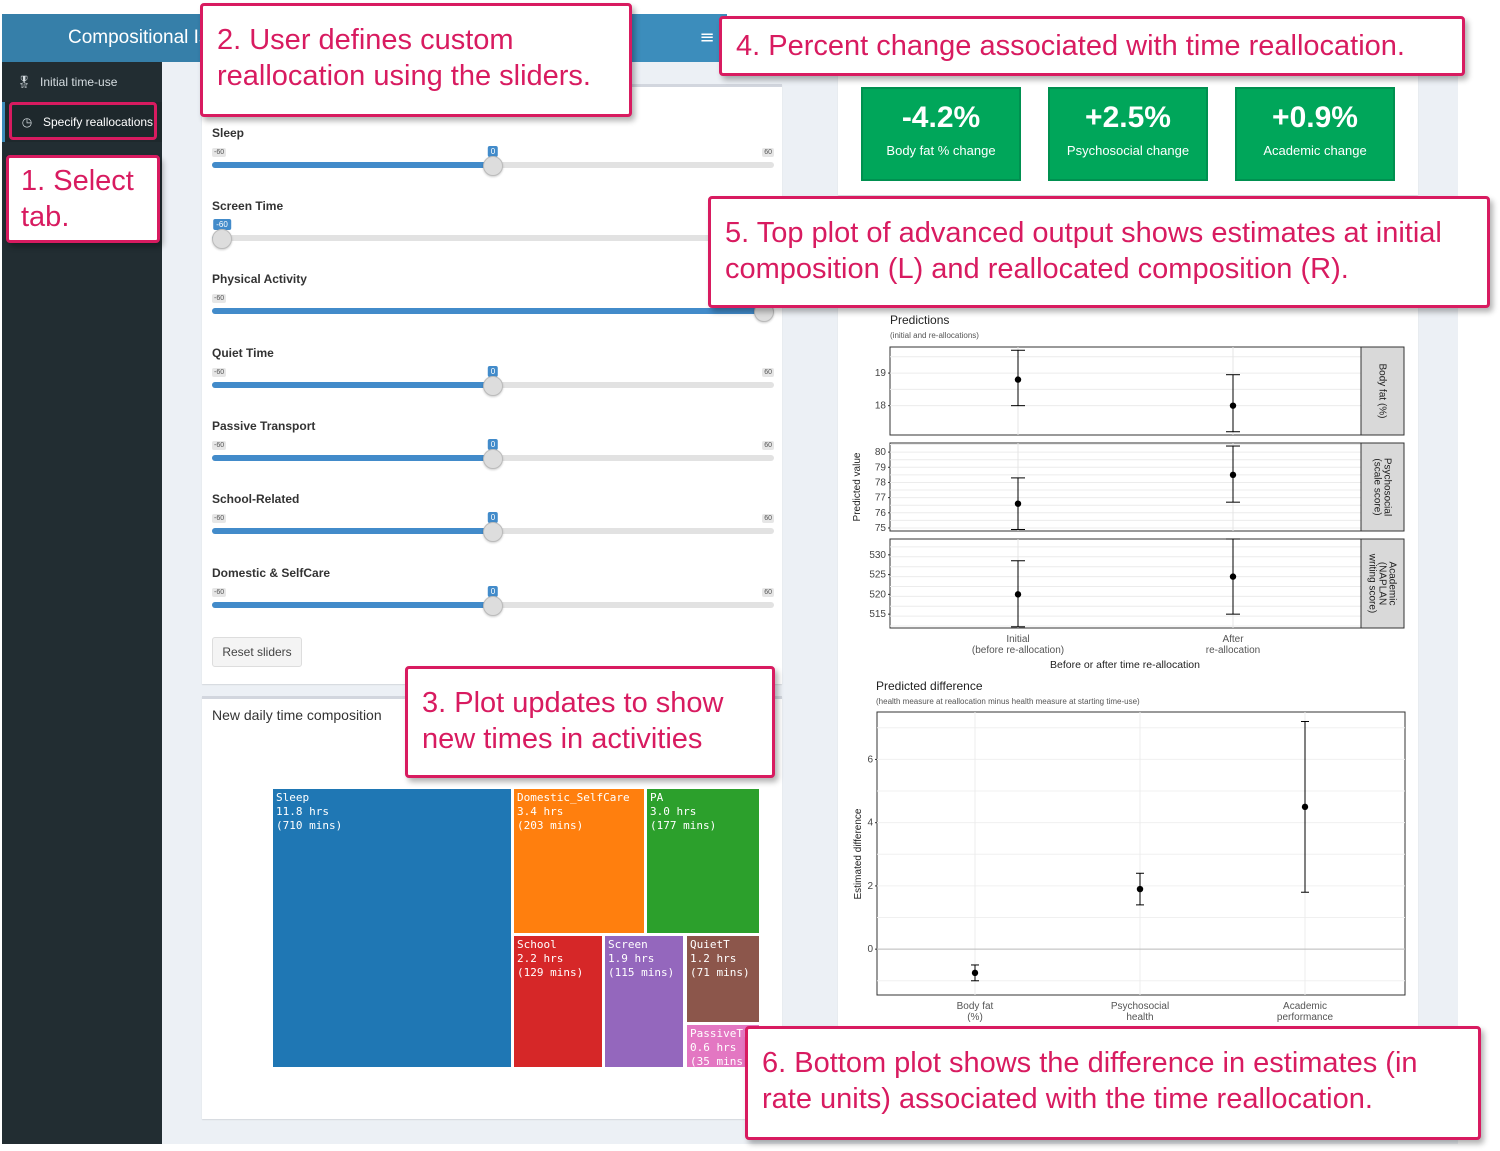 The width and height of the screenshot is (1500, 1151). What do you see at coordinates (870, 886) in the screenshot?
I see `y-tick-label: 2` at bounding box center [870, 886].